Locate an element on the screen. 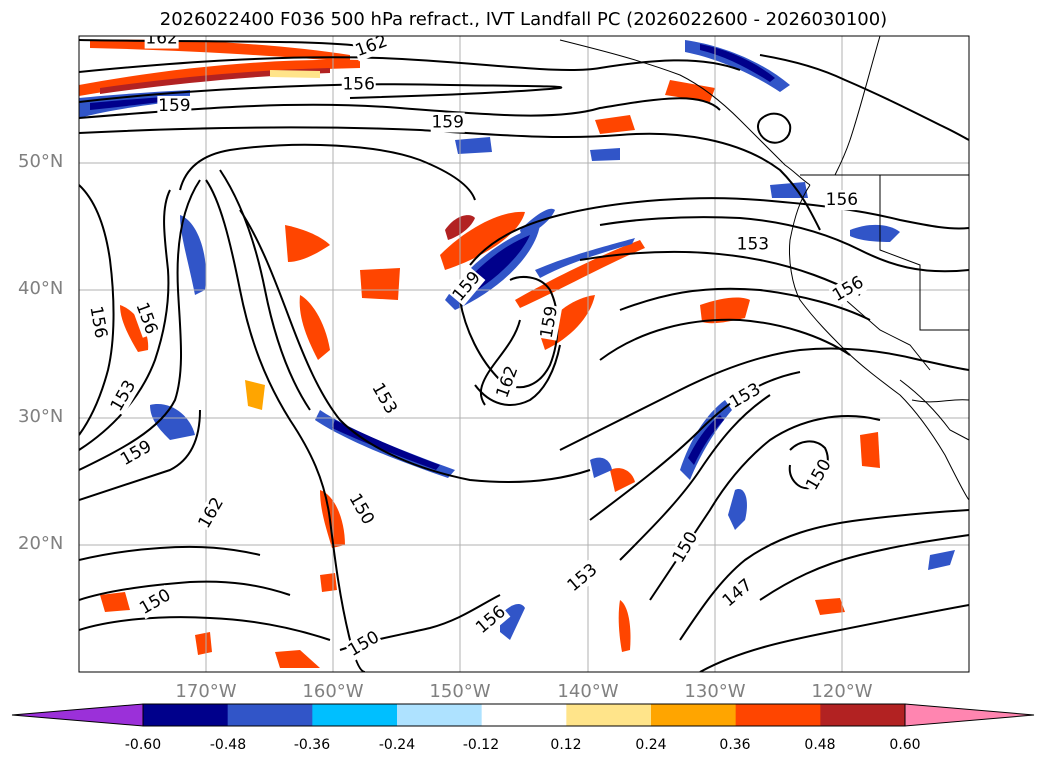 The width and height of the screenshot is (1047, 765). colorbar-tick-label: -0.48 is located at coordinates (228, 745).